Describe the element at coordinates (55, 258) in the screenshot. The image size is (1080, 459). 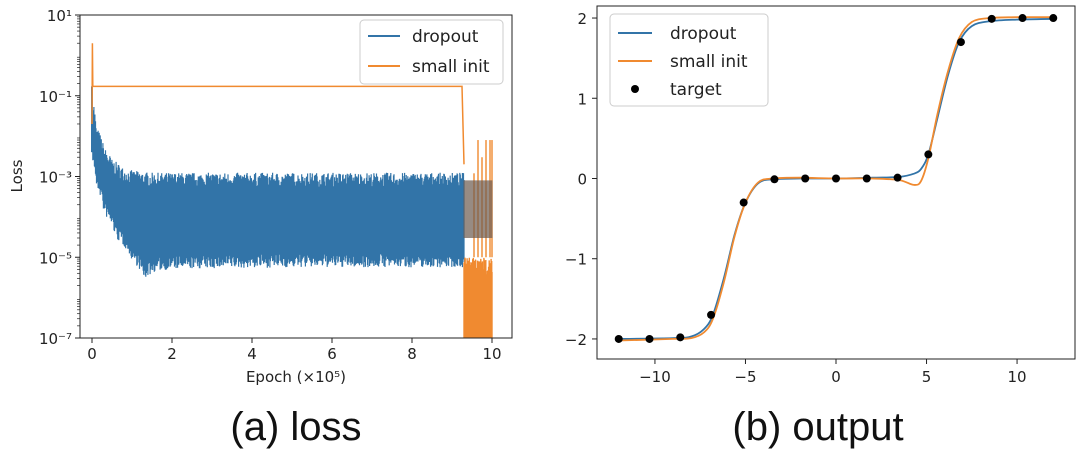
I see `loss-y-tick-label: 10⁻⁵` at that location.